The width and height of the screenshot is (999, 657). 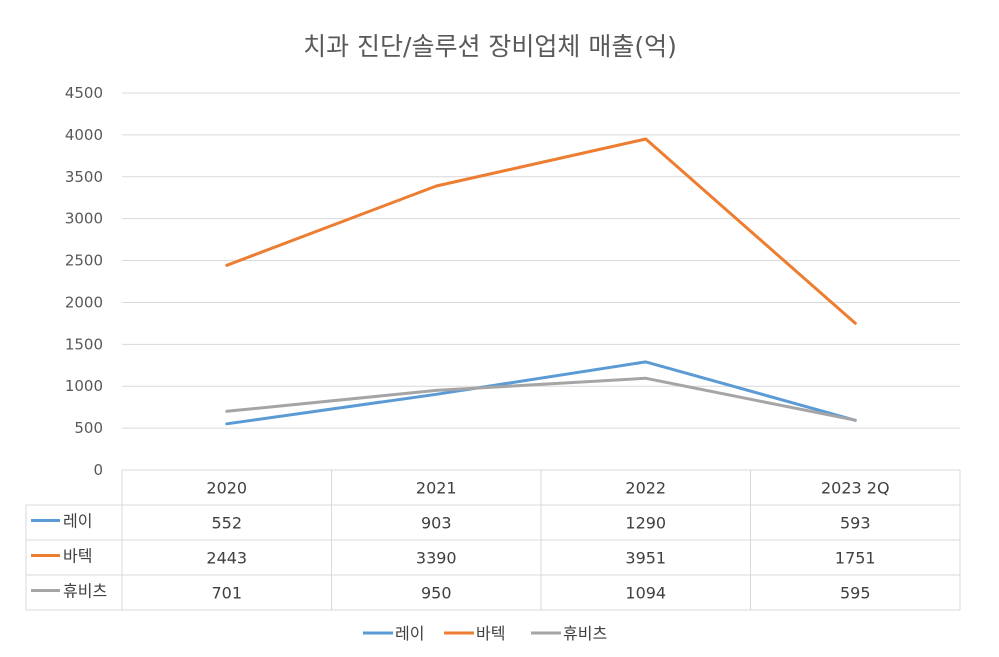 What do you see at coordinates (855, 488) in the screenshot?
I see `x-tick-label: 2023 2Q` at bounding box center [855, 488].